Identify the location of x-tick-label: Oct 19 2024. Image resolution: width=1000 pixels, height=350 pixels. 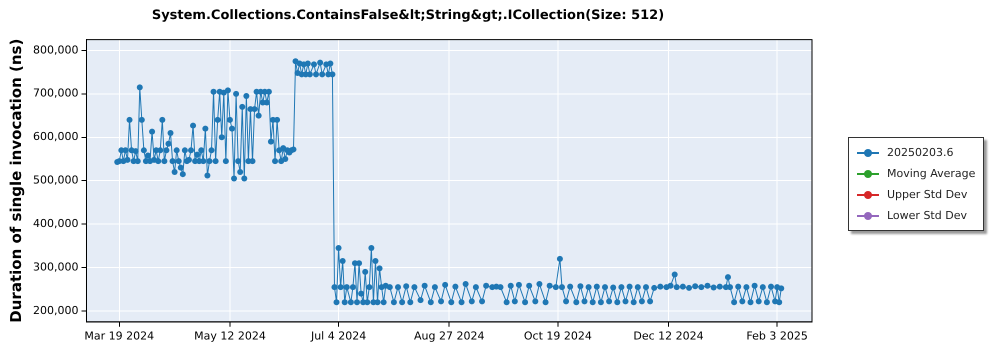
(558, 335).